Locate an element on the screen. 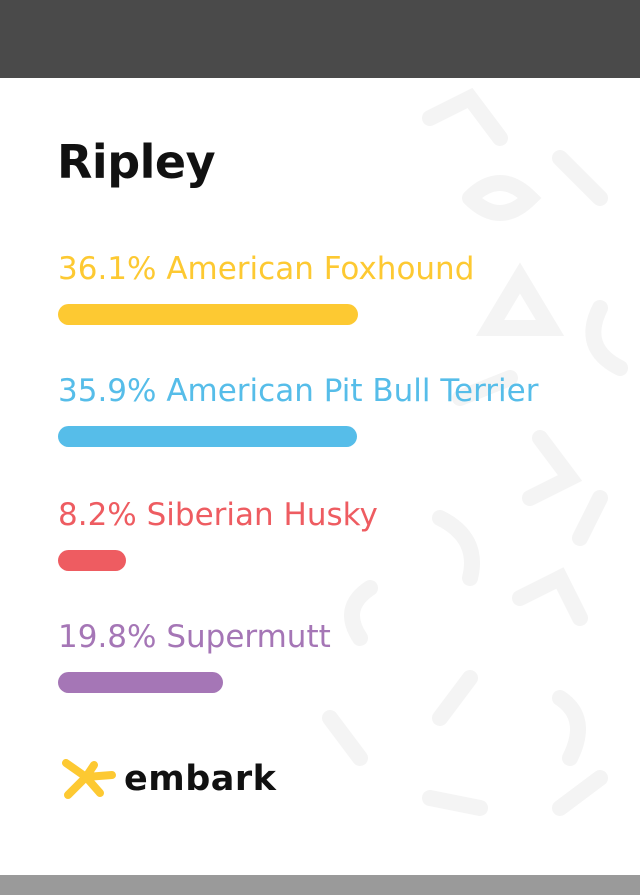 This screenshot has width=640, height=895. breed-label: 35.9% American Pit Bull Terrier is located at coordinates (298, 391).